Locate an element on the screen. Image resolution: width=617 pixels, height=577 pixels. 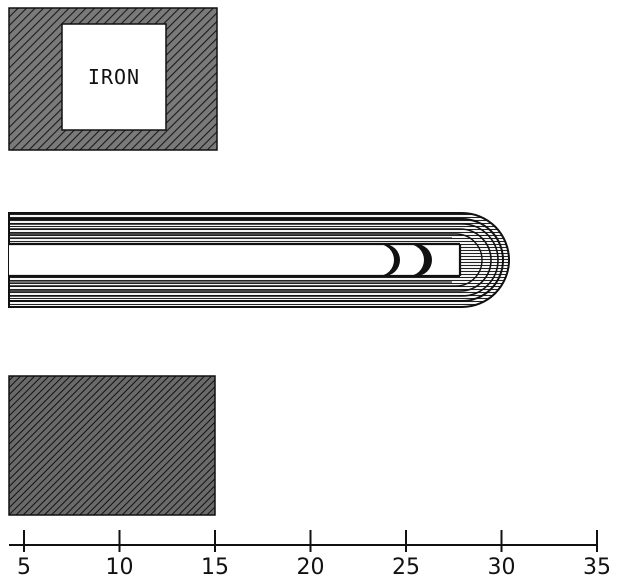
scale-axis: 5 10 15 20 25 30 35 is located at coordinates (310, 553).